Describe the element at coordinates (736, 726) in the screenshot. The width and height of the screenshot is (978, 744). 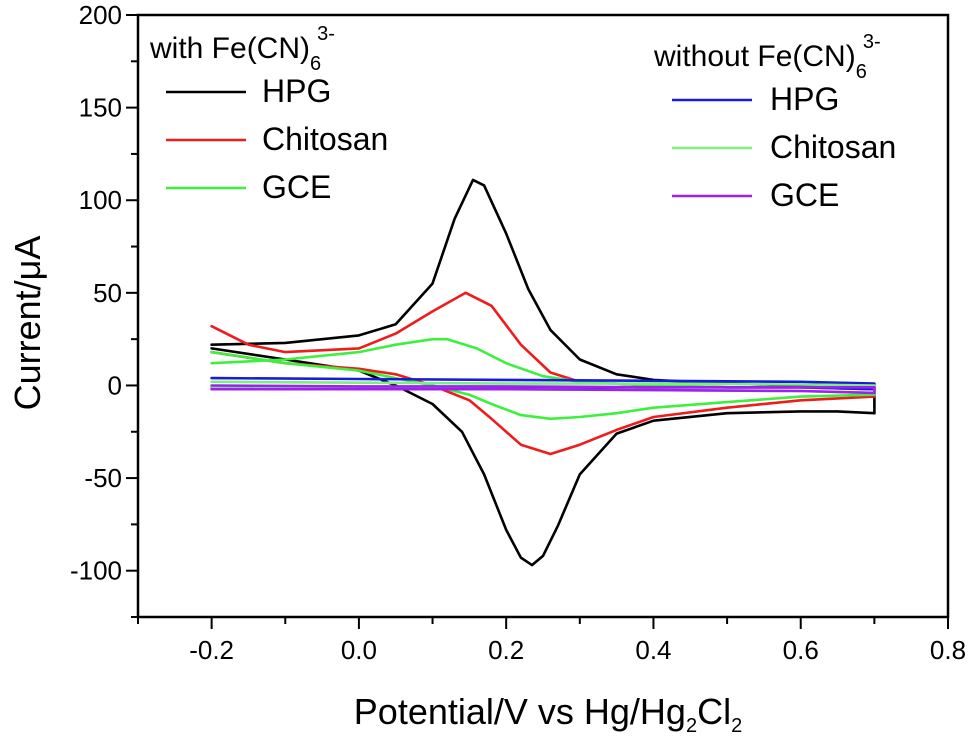
I see `x-axis-title-sub2: 2` at that location.